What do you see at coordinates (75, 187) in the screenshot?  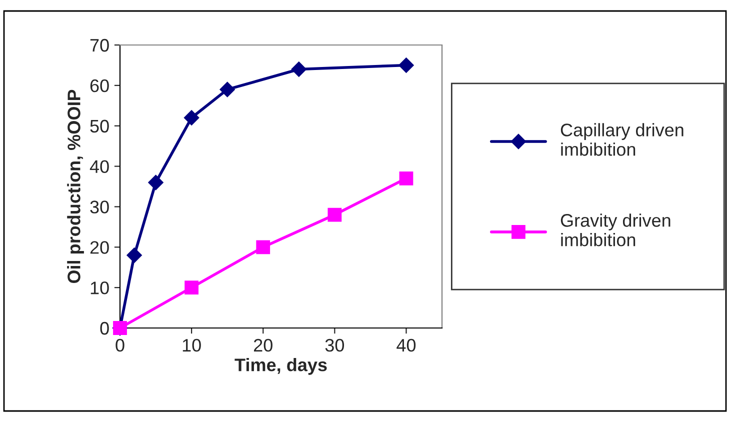 I see `y-axis-title: Oil production, %OOIP` at bounding box center [75, 187].